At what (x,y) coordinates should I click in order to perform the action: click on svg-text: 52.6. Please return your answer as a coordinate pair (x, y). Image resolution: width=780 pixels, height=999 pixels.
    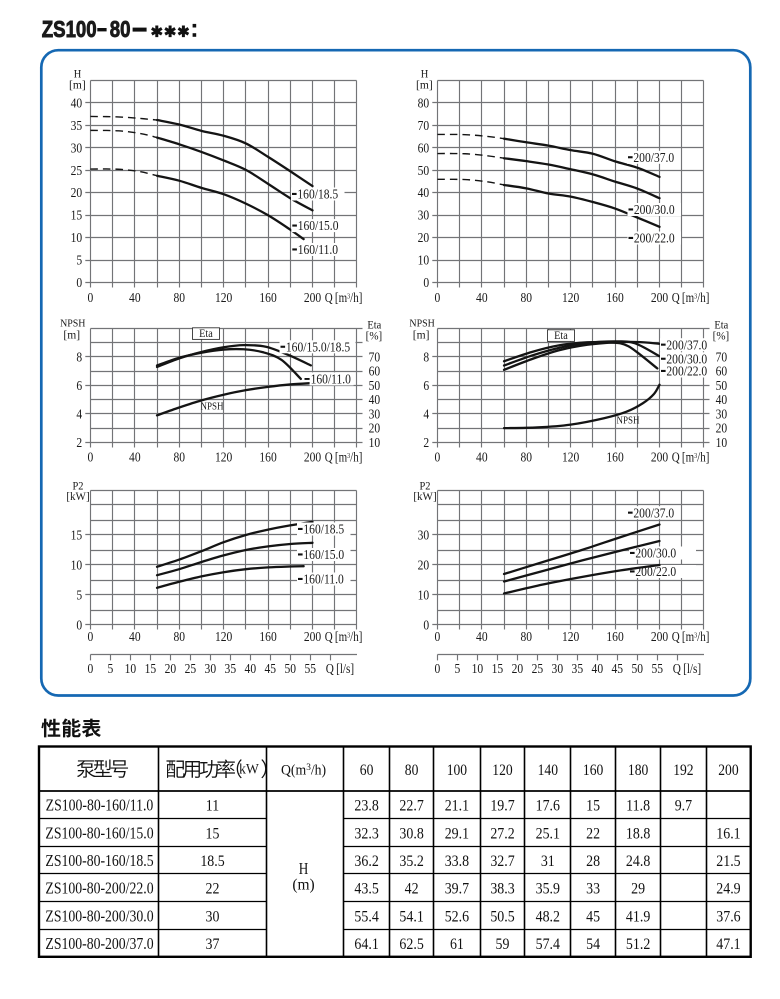
    Looking at the image, I should click on (457, 916).